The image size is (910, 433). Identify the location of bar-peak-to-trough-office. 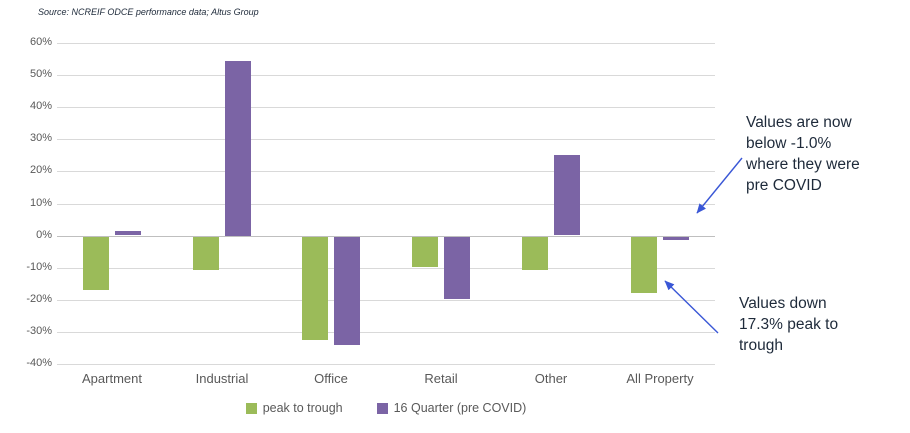
(315, 288).